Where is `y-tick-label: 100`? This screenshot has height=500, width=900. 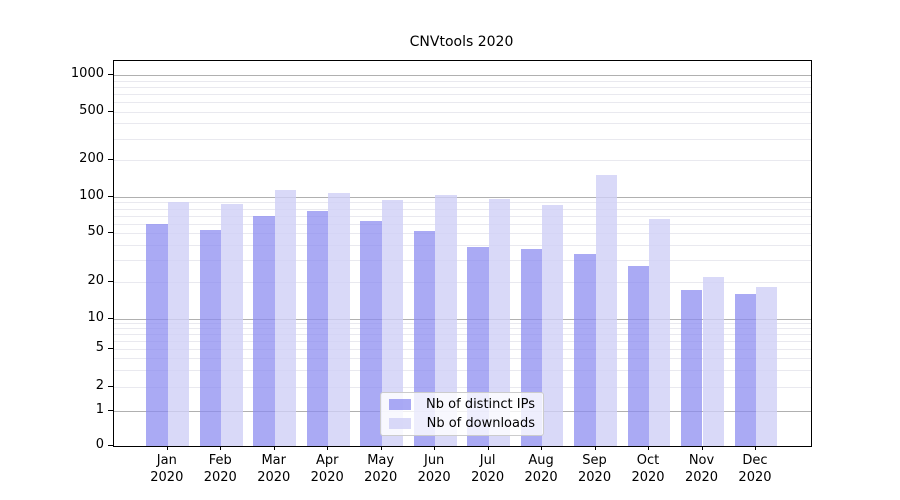
y-tick-label: 100 is located at coordinates (91, 195).